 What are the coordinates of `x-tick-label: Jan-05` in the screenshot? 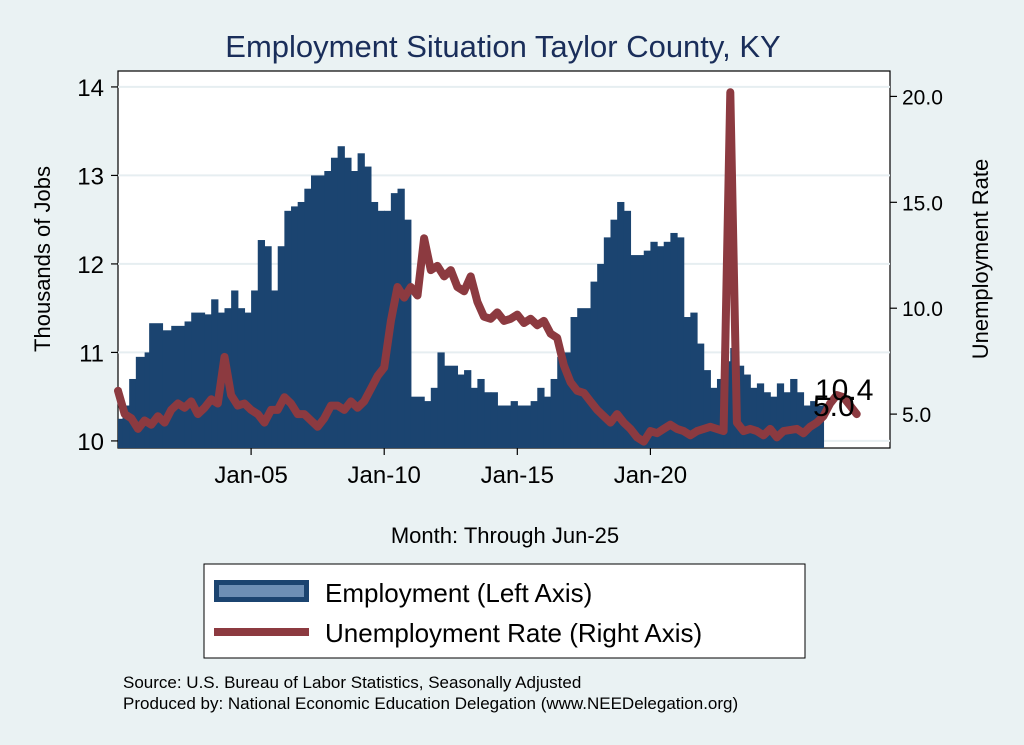 It's located at (250, 475).